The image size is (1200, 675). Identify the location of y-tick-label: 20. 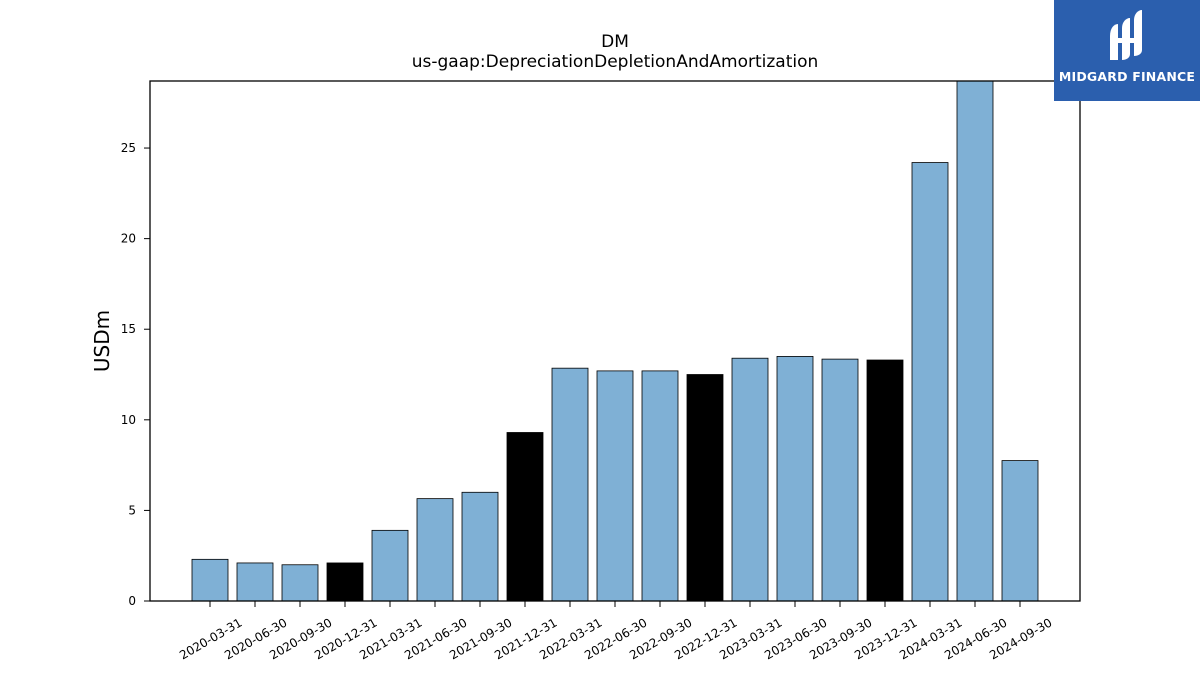
(128, 239).